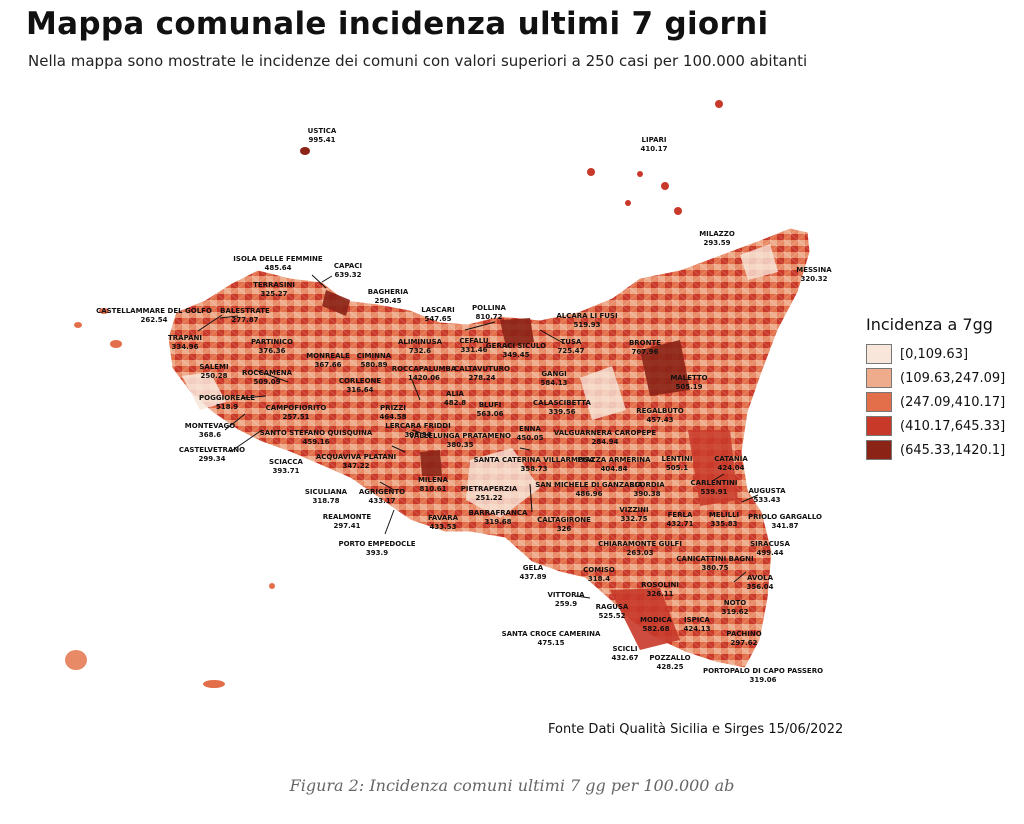 The height and width of the screenshot is (824, 1024). What do you see at coordinates (640, 544) in the screenshot?
I see `municipality-name: CHIARAMONTE GULFI` at bounding box center [640, 544].